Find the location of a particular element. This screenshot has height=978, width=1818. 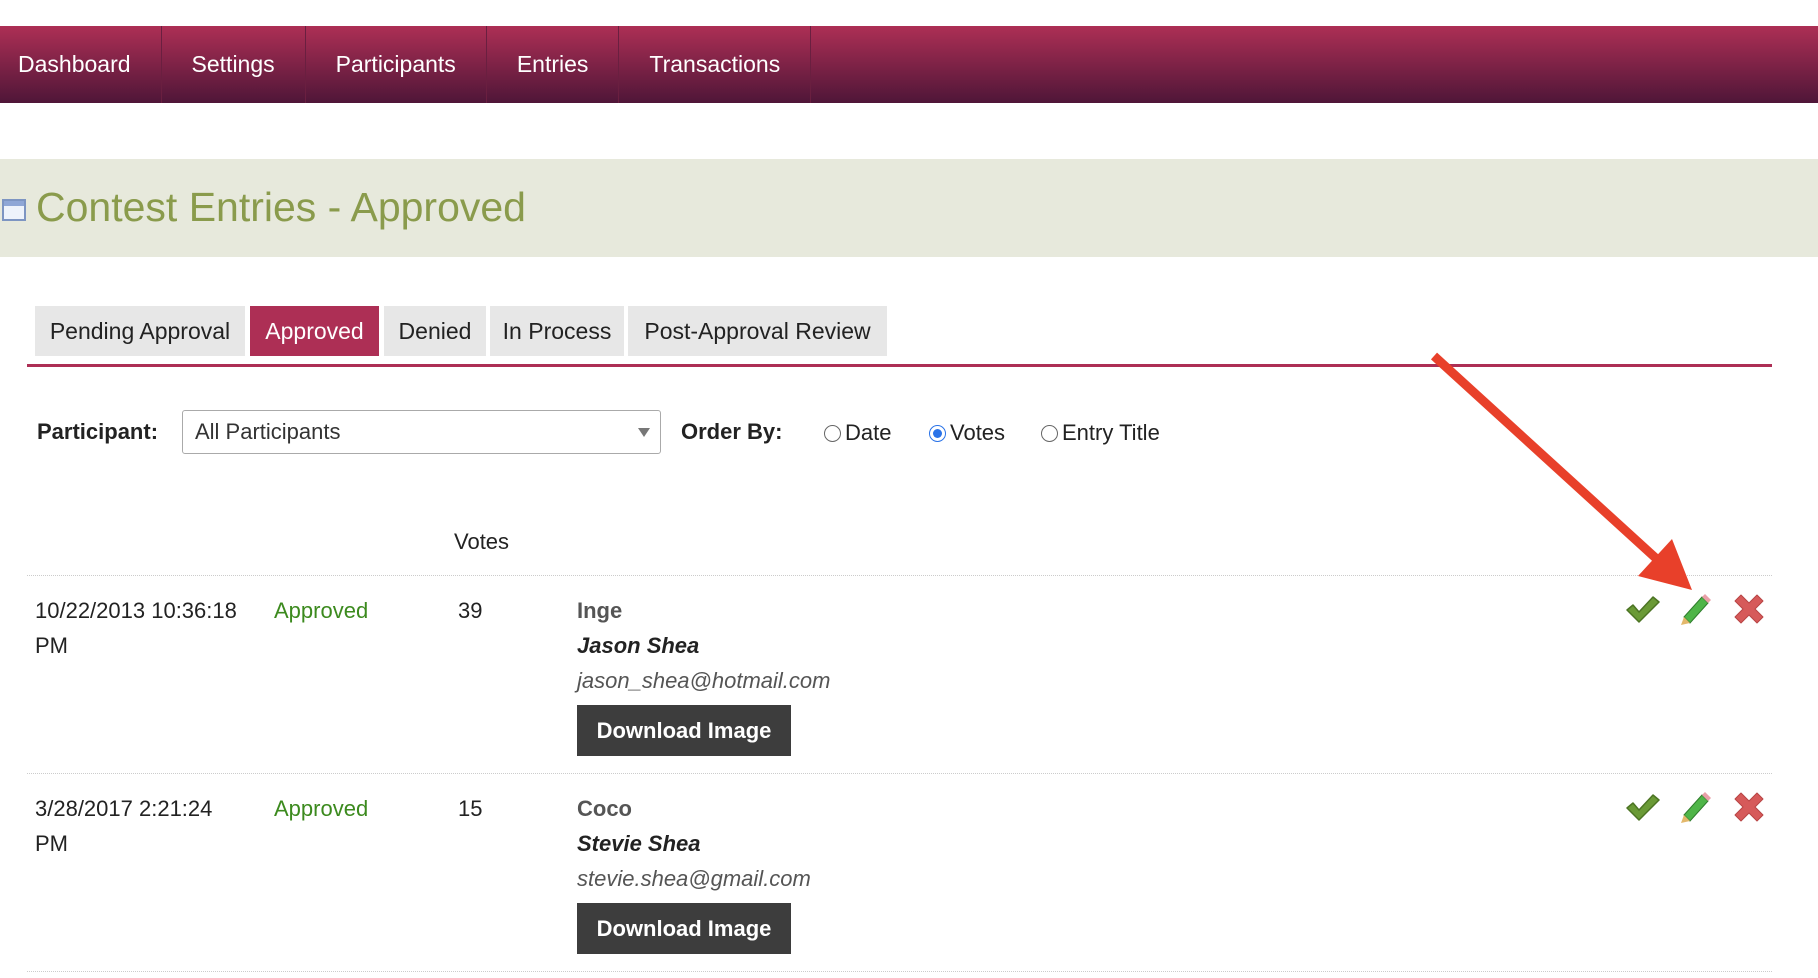

nav-participants: Participants is located at coordinates (396, 64).